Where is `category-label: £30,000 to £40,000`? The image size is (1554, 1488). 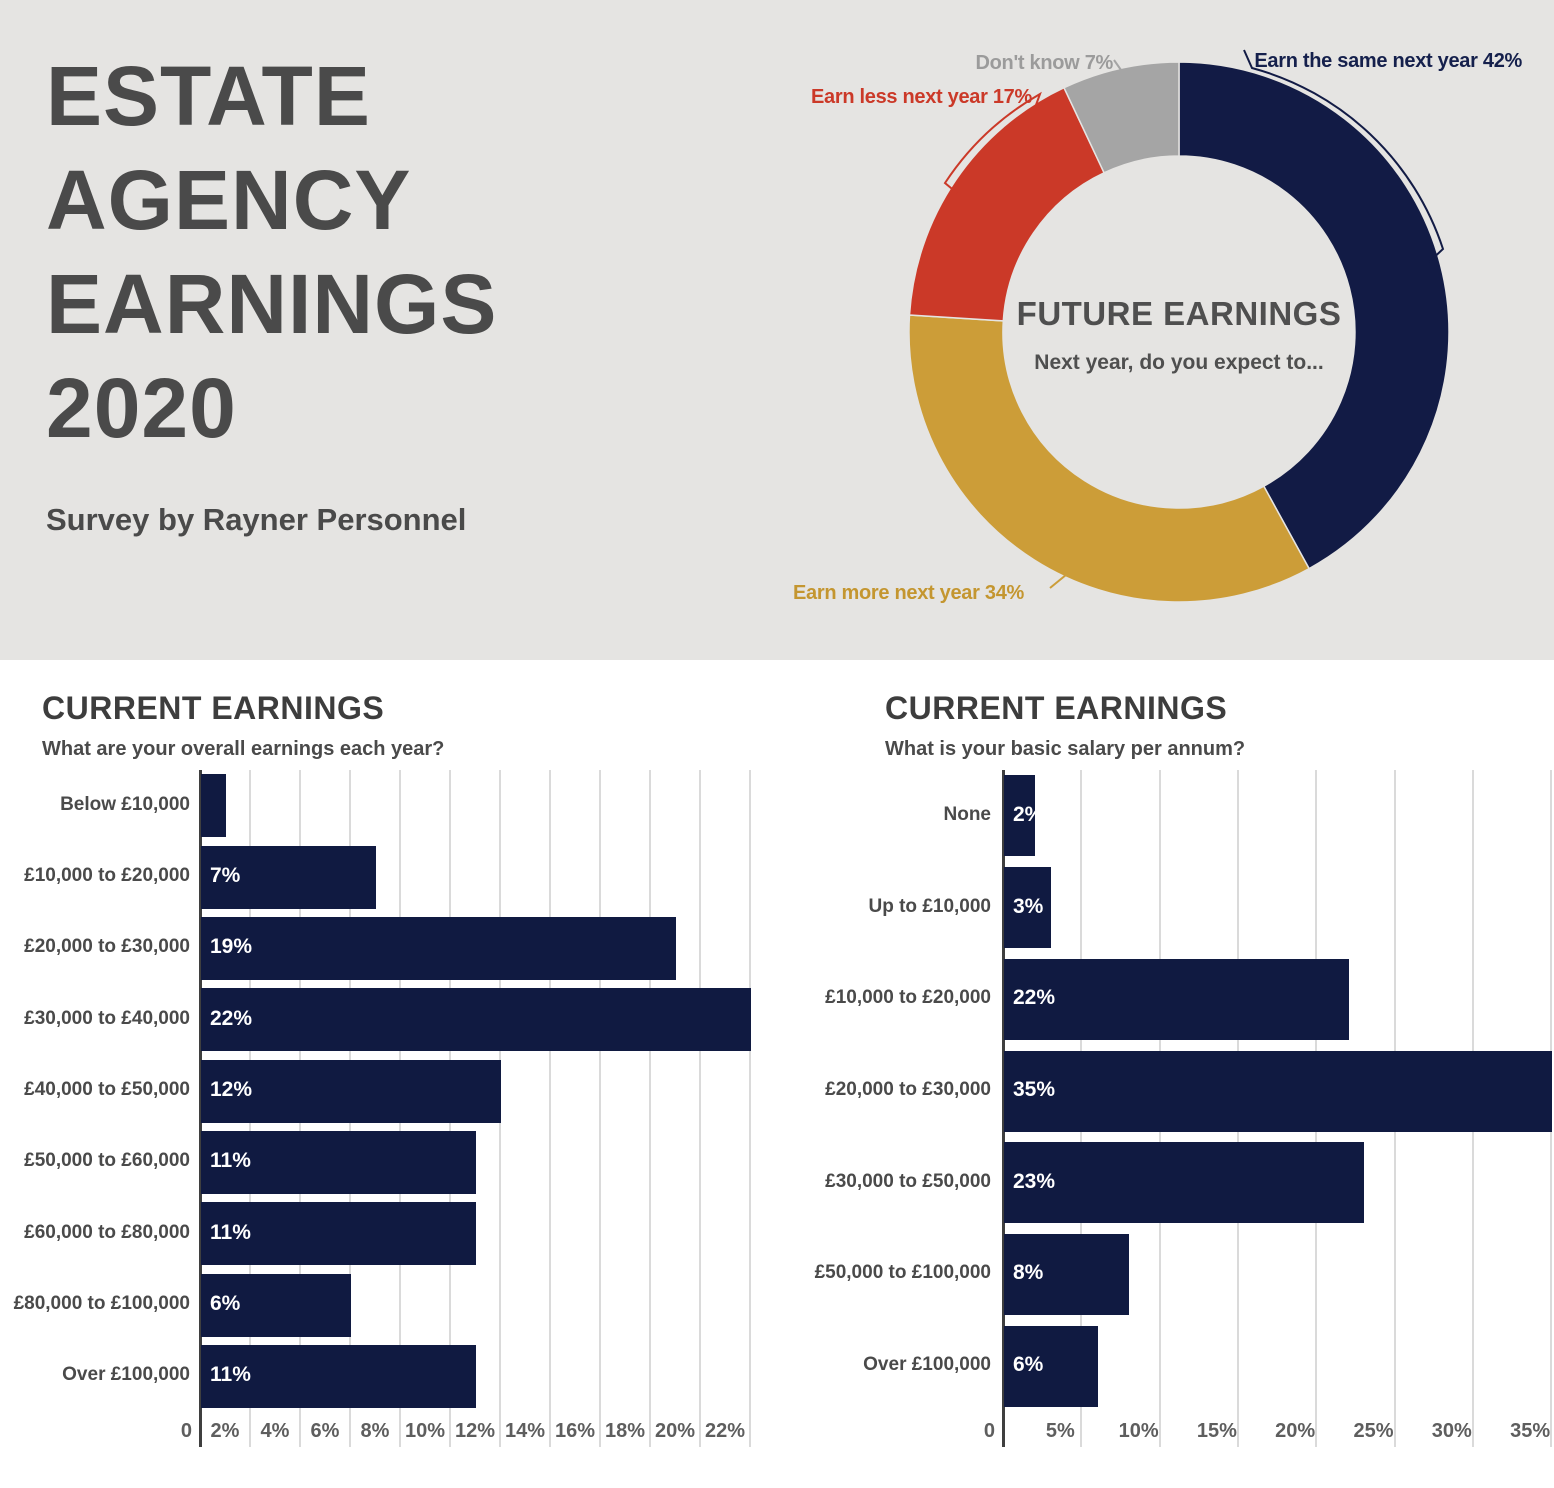
category-label: £30,000 to £40,000 is located at coordinates (107, 1018).